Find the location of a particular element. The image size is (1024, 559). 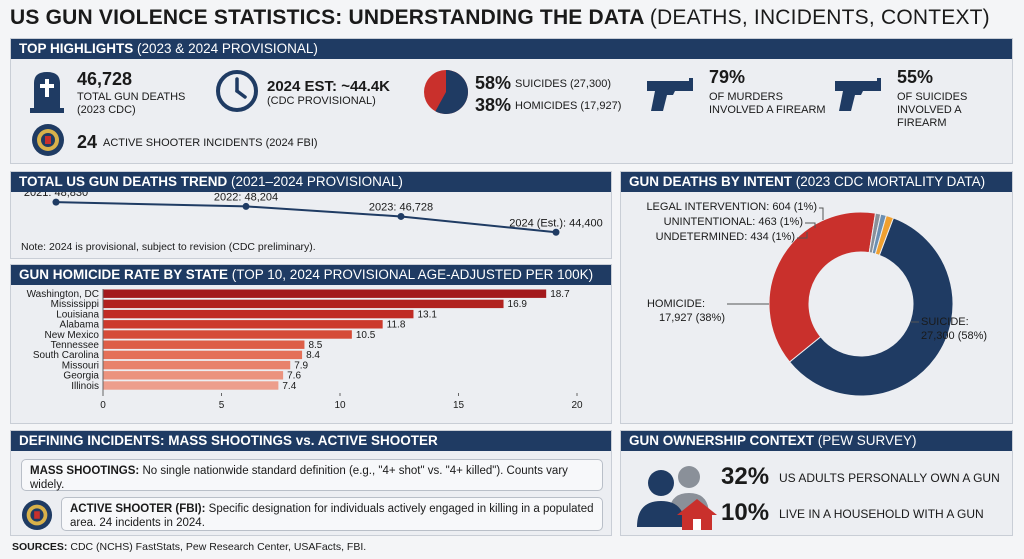

people-house-icon is located at coordinates (677, 498).